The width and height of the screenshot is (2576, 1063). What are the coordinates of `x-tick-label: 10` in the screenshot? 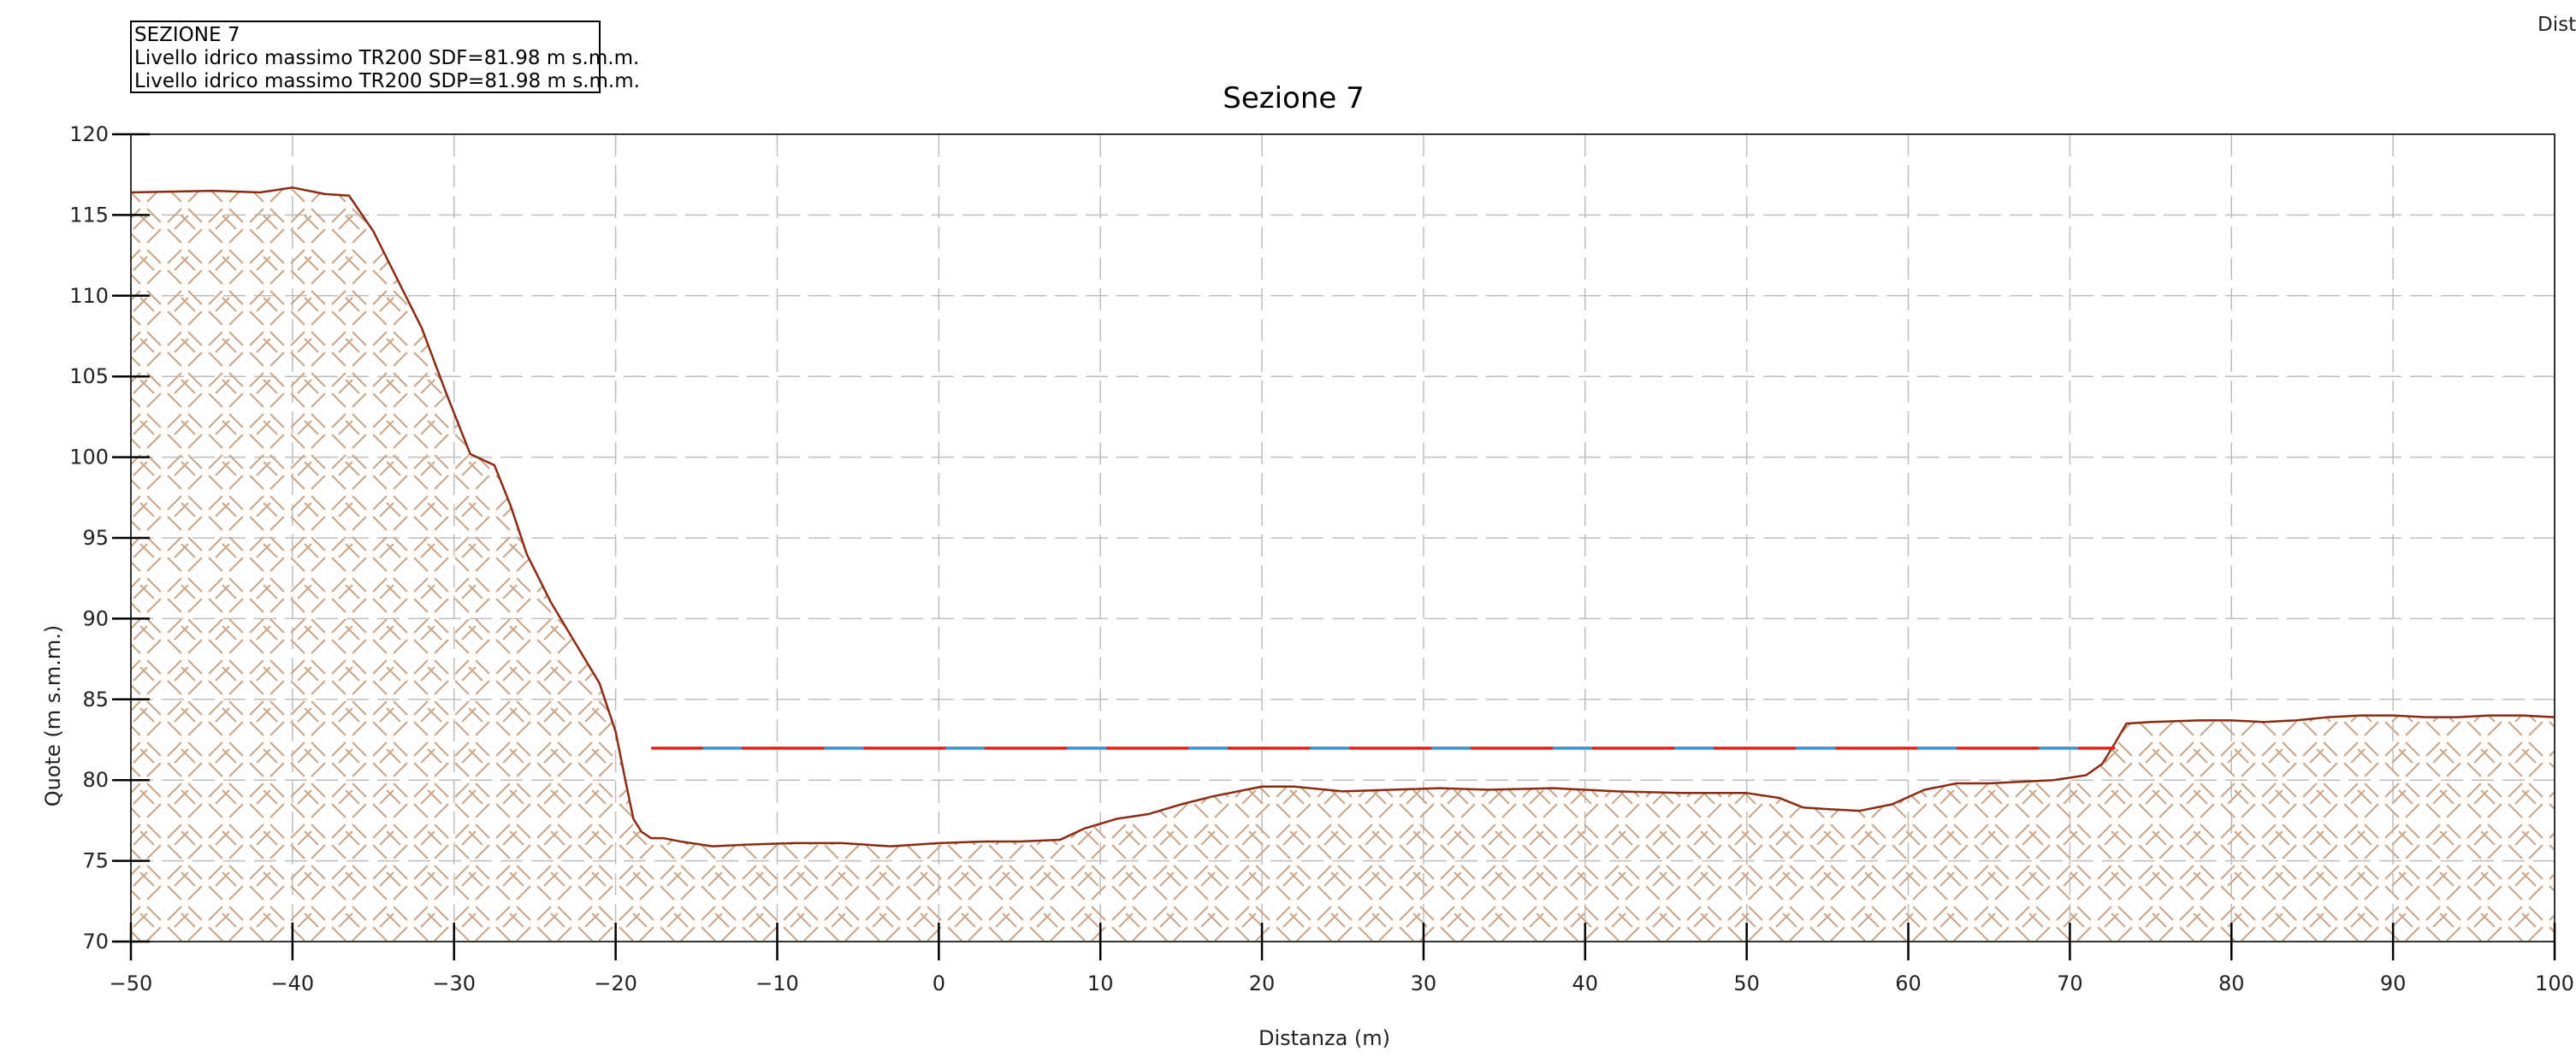 It's located at (1100, 983).